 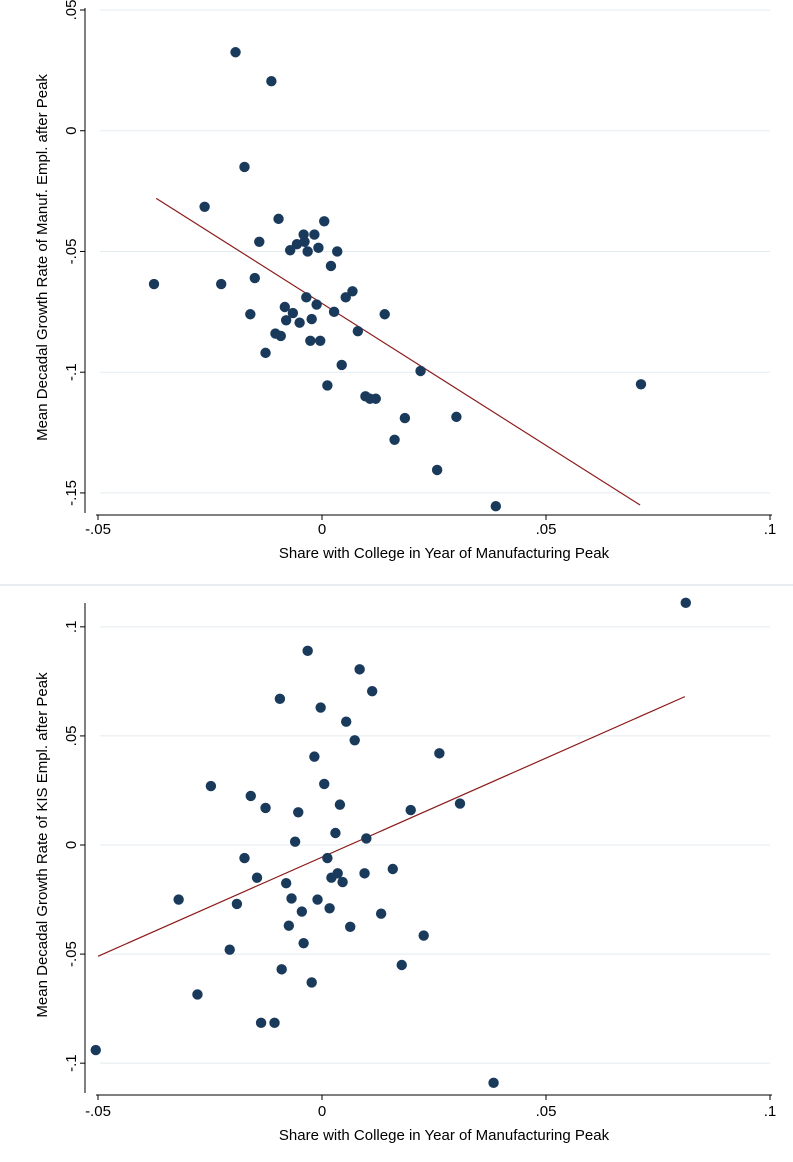 What do you see at coordinates (71, 954) in the screenshot?
I see `y-tick-label: -.05` at bounding box center [71, 954].